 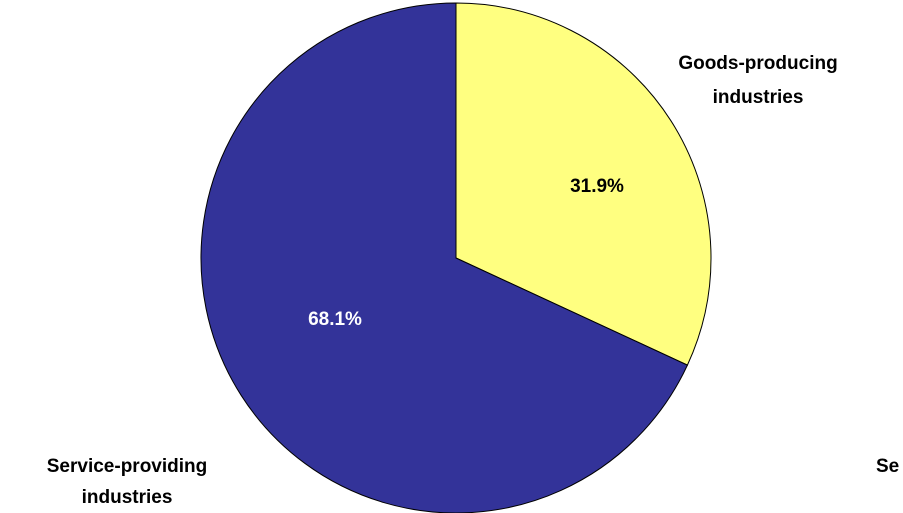 What do you see at coordinates (597, 186) in the screenshot?
I see `slice-value-label-goods: 31.9%` at bounding box center [597, 186].